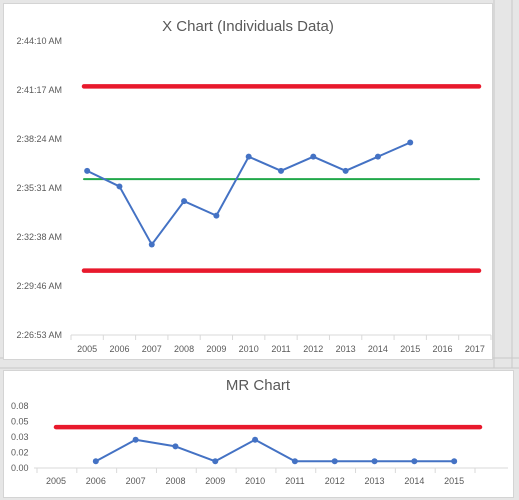  I want to click on chart-title: X Chart (Individuals Data), so click(248, 26).